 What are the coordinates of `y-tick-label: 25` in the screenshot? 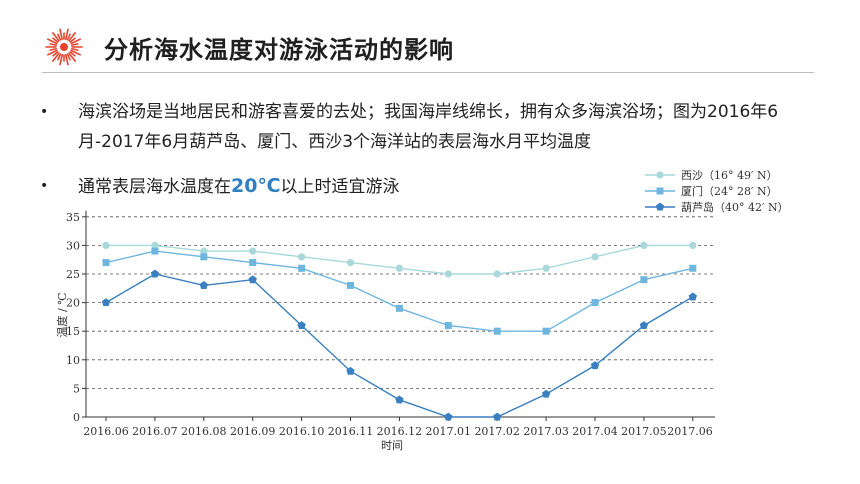 It's located at (73, 274).